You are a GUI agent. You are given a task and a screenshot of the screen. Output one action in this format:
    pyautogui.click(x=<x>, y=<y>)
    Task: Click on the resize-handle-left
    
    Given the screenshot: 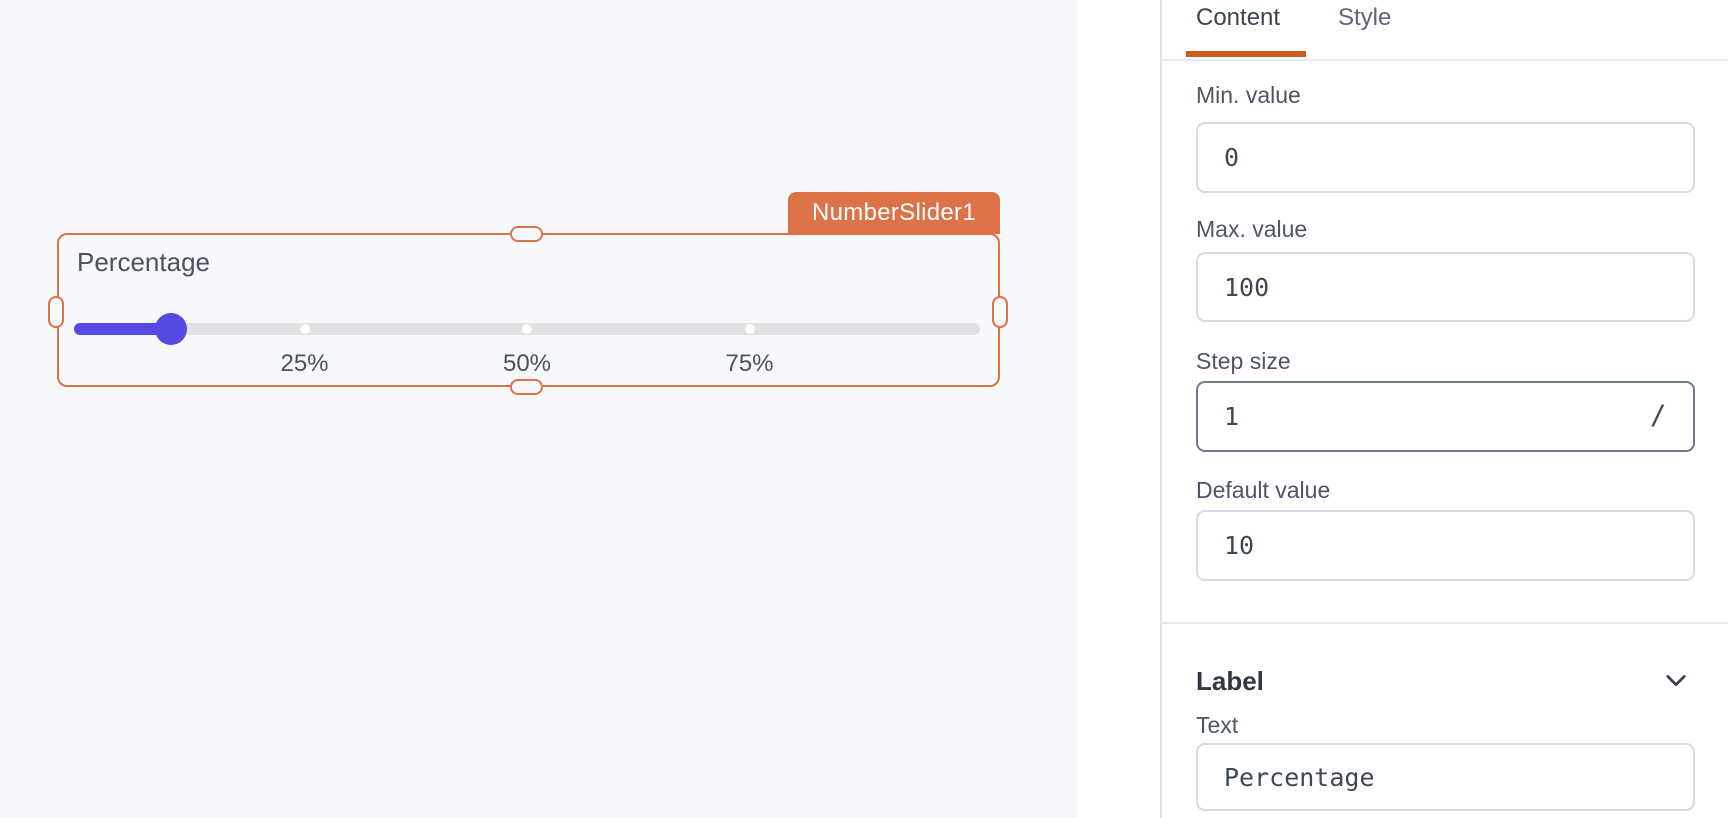 What is the action you would take?
    pyautogui.click(x=56, y=312)
    